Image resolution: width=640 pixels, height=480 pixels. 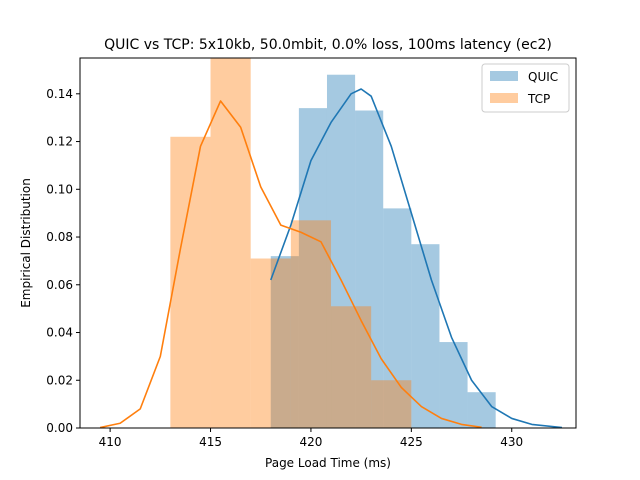 I want to click on x-tick-label: 425, so click(x=411, y=442).